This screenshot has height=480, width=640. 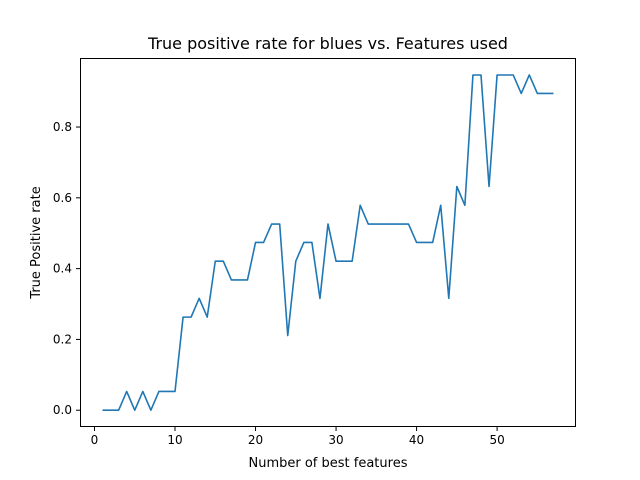 I want to click on x-axis-label: Number of best features, so click(x=328, y=463).